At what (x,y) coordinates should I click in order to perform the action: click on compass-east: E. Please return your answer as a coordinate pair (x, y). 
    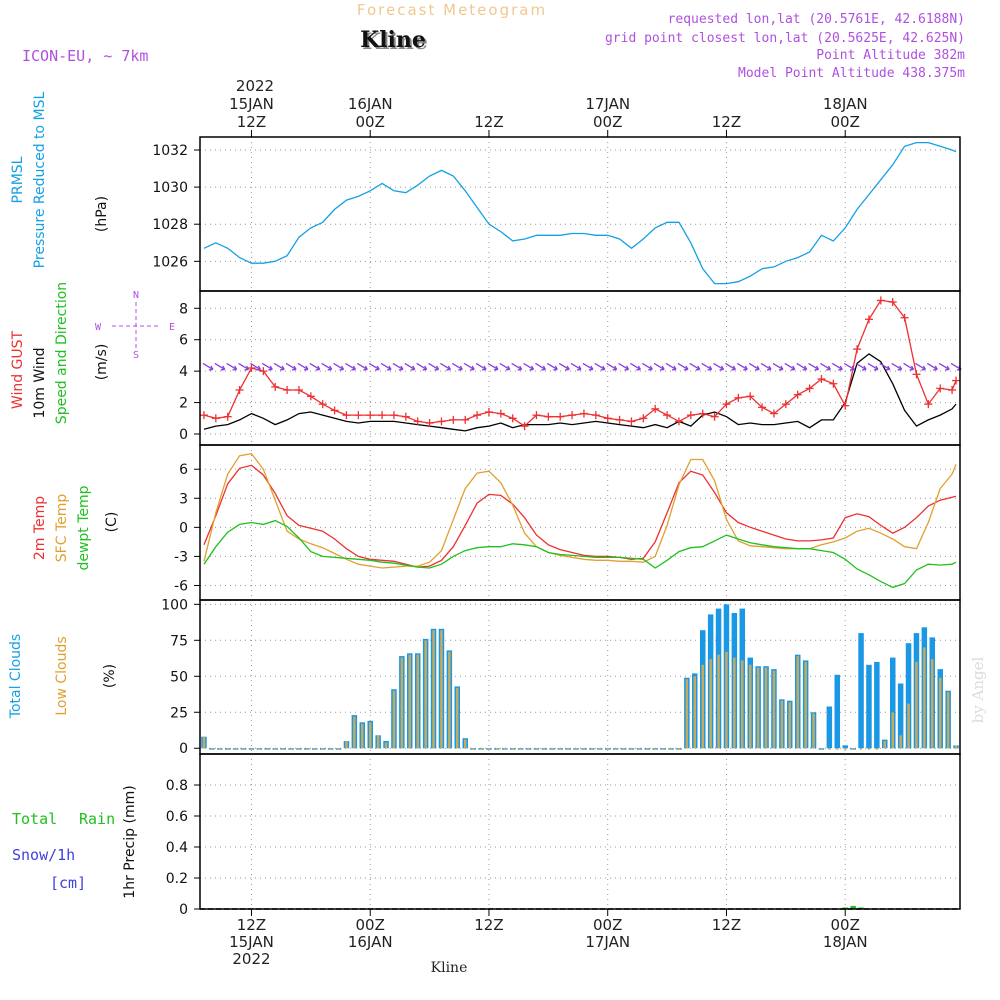
    Looking at the image, I should click on (172, 327).